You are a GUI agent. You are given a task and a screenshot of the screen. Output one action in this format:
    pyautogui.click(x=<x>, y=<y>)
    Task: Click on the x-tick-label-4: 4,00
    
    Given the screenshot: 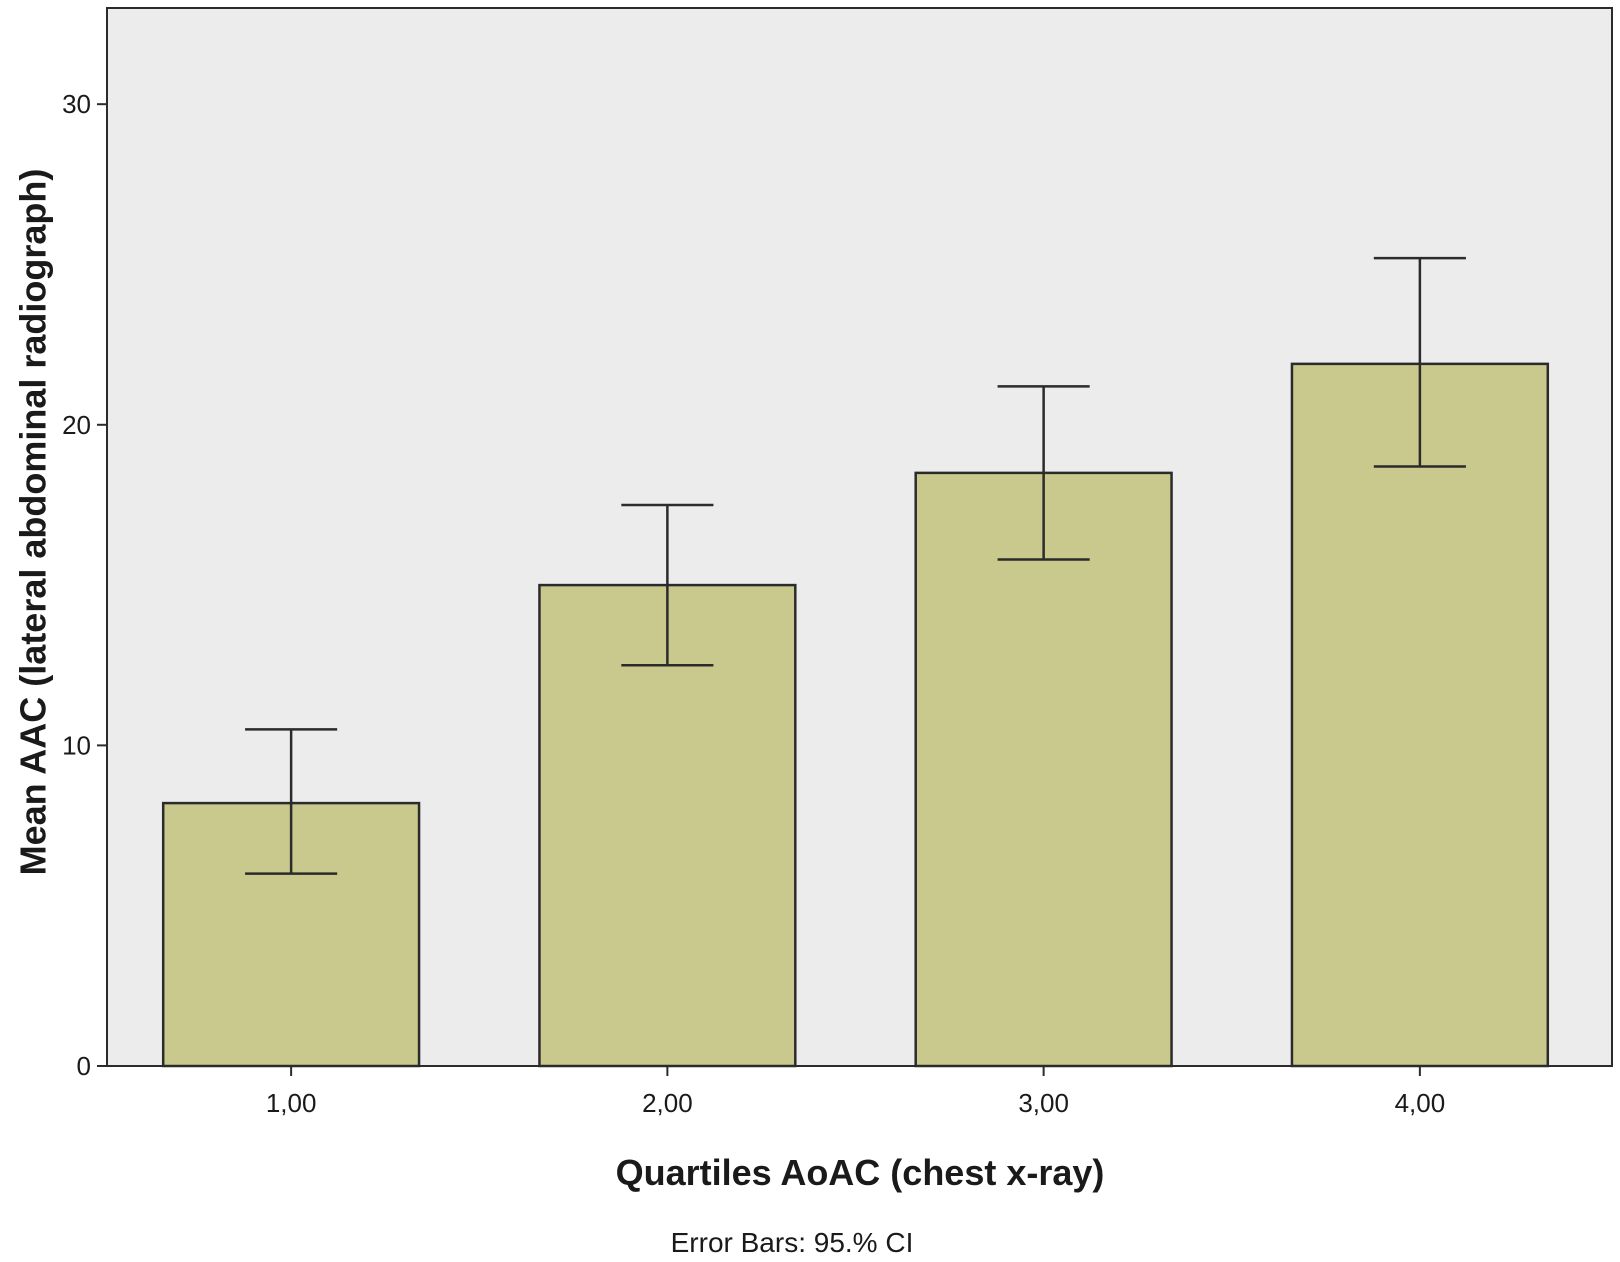 What is the action you would take?
    pyautogui.click(x=1420, y=1103)
    